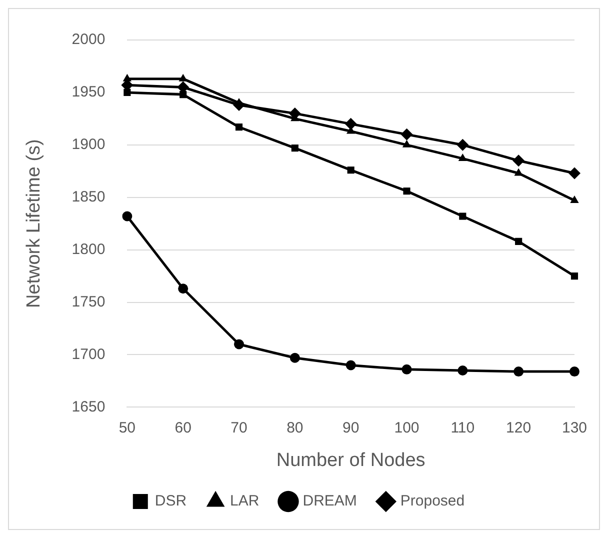 Image resolution: width=615 pixels, height=545 pixels. I want to click on x-tick-label: 110, so click(462, 427).